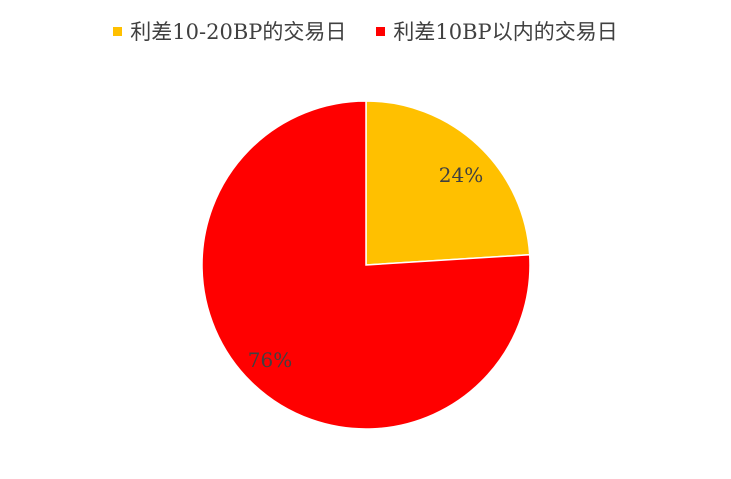 Image resolution: width=731 pixels, height=479 pixels. What do you see at coordinates (461, 175) in the screenshot?
I see `data-label-0: 24%` at bounding box center [461, 175].